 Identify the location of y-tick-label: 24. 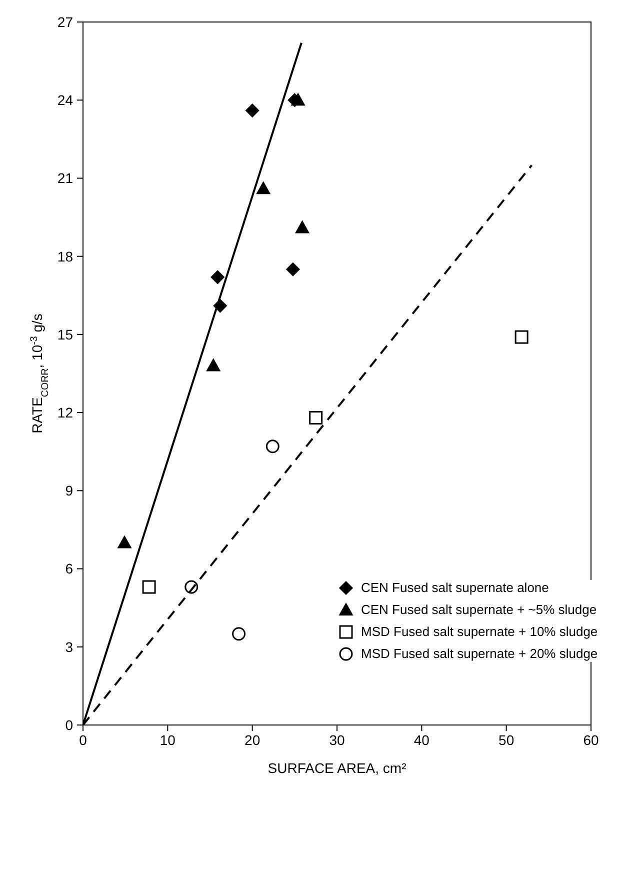
(65, 100).